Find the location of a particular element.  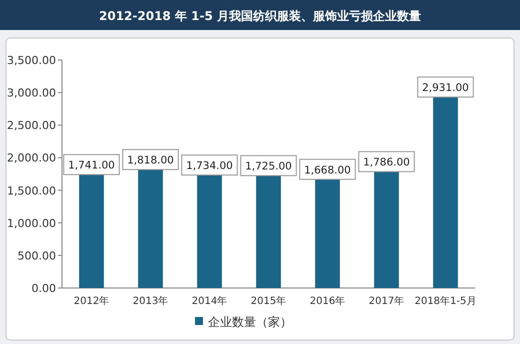

legend-label: 企业数量（家） is located at coordinates (250, 322).